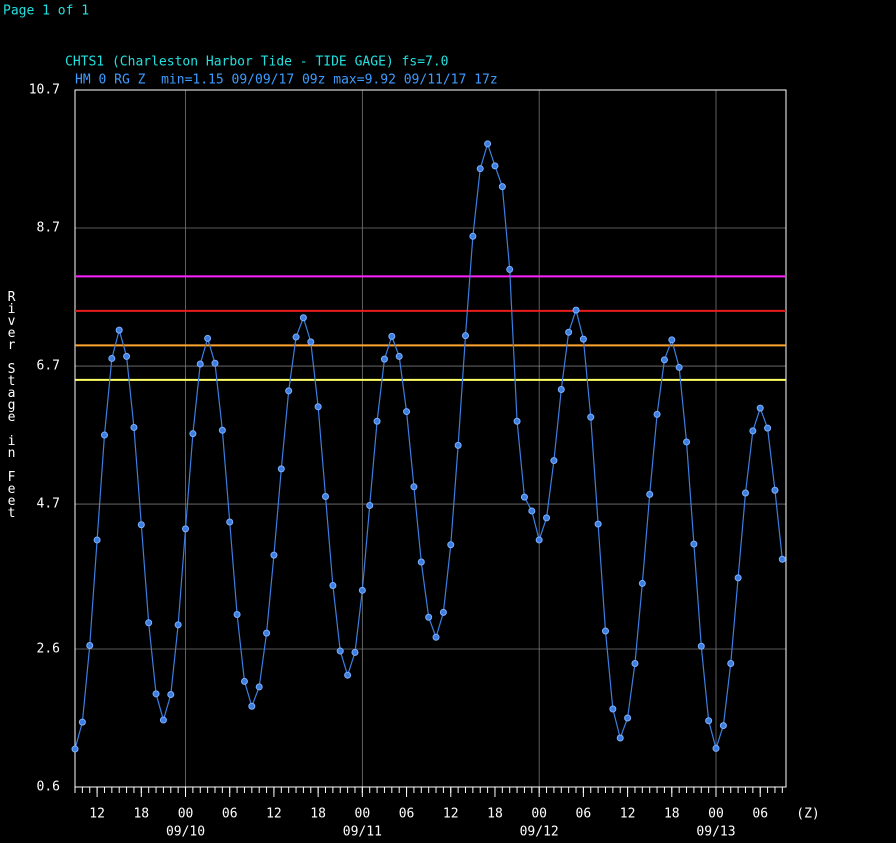 The width and height of the screenshot is (896, 843). Describe the element at coordinates (11, 404) in the screenshot. I see `y-axis-label: River Stage in Feet` at that location.